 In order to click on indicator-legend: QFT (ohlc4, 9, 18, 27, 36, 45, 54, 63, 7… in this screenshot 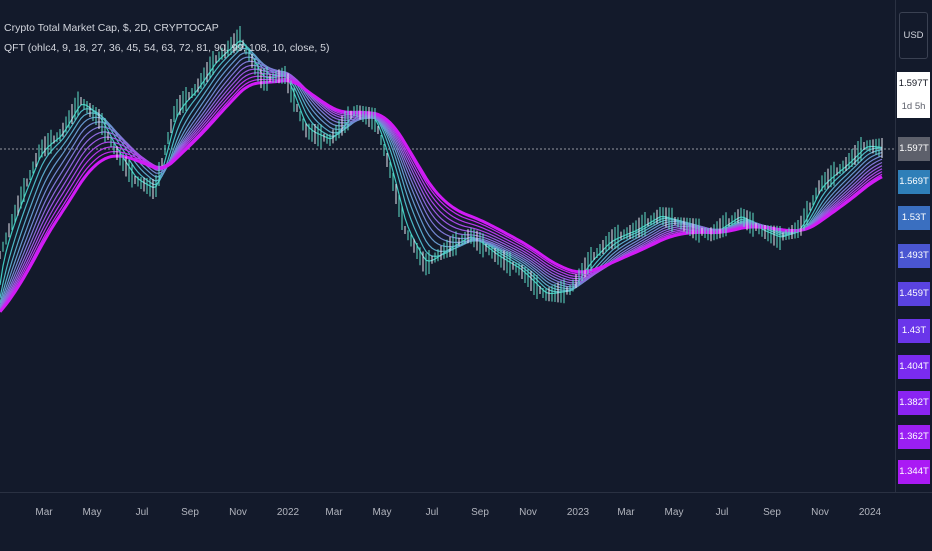, I will do `click(167, 48)`.